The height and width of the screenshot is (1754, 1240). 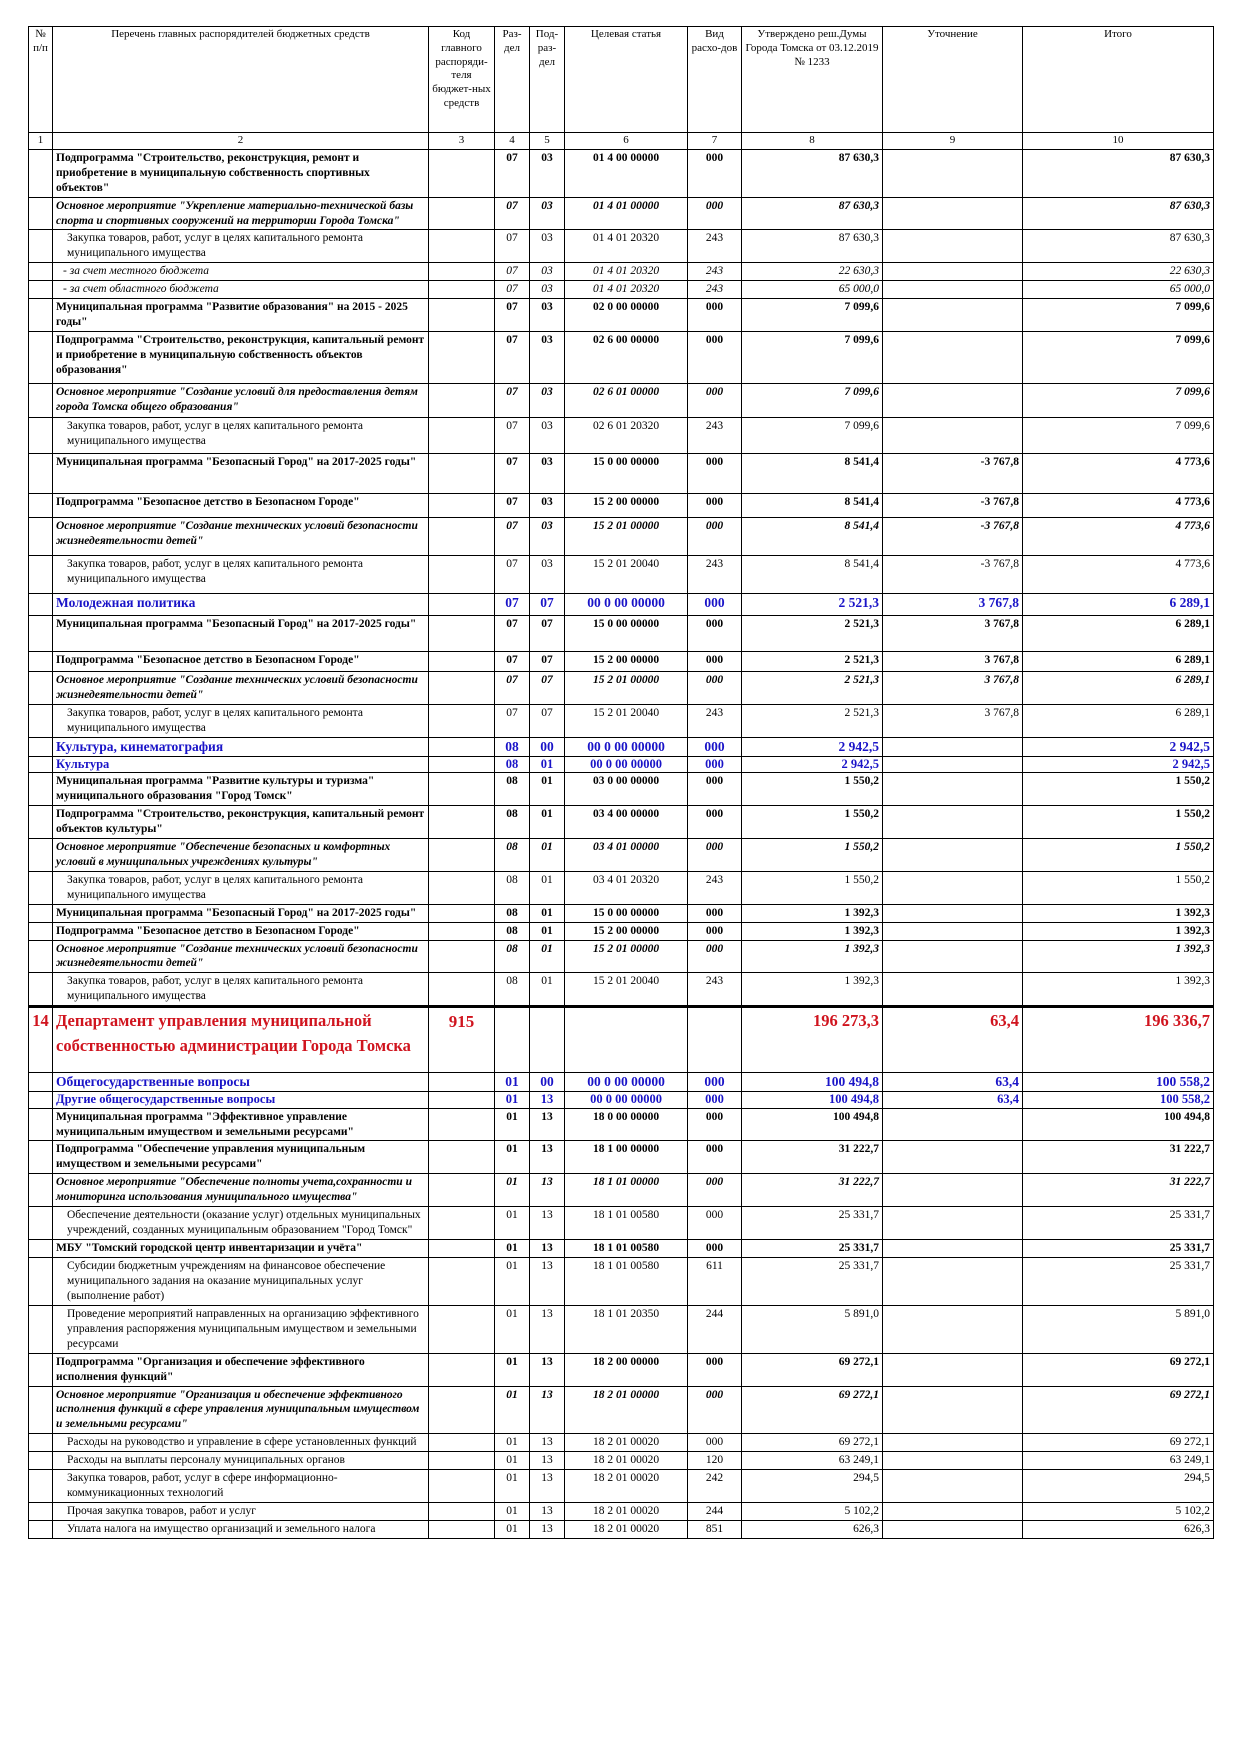 What do you see at coordinates (512, 141) in the screenshot?
I see `col-number: 4` at bounding box center [512, 141].